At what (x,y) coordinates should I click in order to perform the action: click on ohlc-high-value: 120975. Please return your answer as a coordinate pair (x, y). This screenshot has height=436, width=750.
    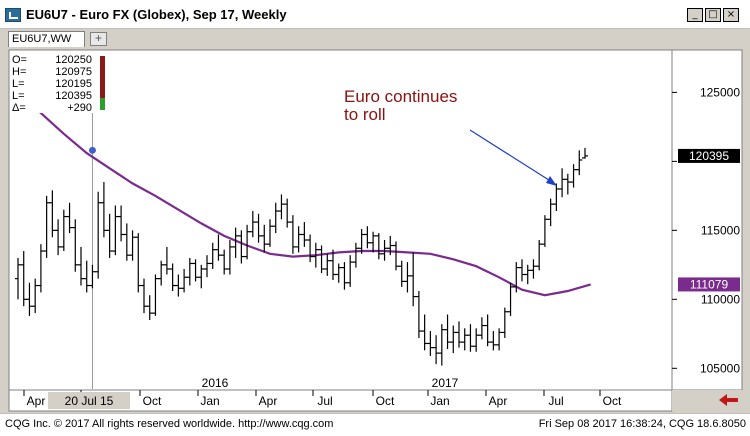
    Looking at the image, I should click on (73, 72).